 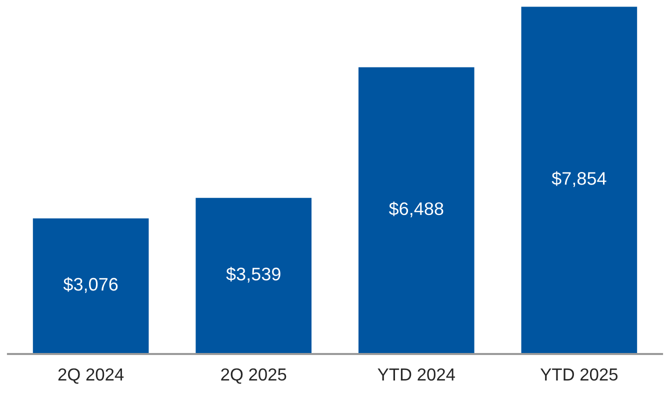 I want to click on data-label: $3,539, so click(x=253, y=274).